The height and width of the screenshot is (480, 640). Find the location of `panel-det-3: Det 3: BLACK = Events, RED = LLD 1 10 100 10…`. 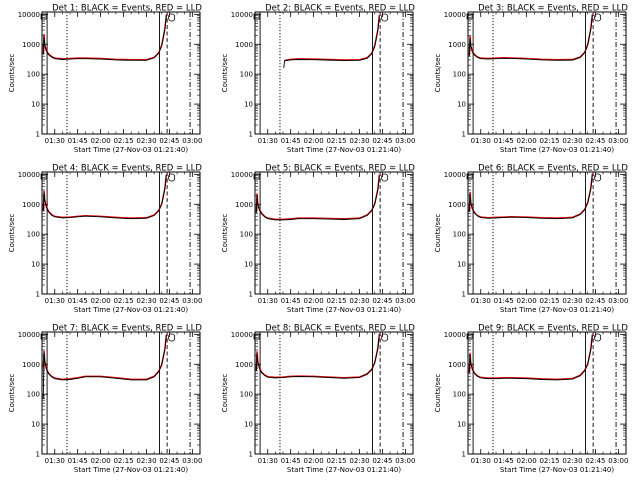

panel-det-3: Det 3: BLACK = Events, RED = LLD 1 10 100 10… is located at coordinates (531, 79).